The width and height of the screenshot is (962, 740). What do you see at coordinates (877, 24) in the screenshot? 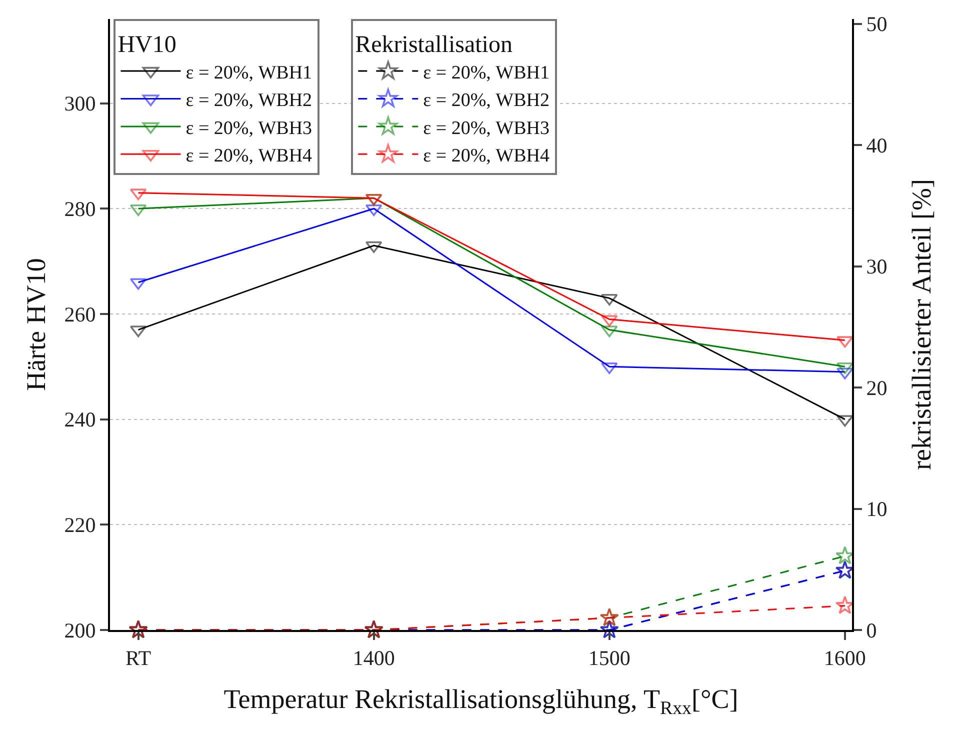
I see `y2-tick-label: 50` at bounding box center [877, 24].